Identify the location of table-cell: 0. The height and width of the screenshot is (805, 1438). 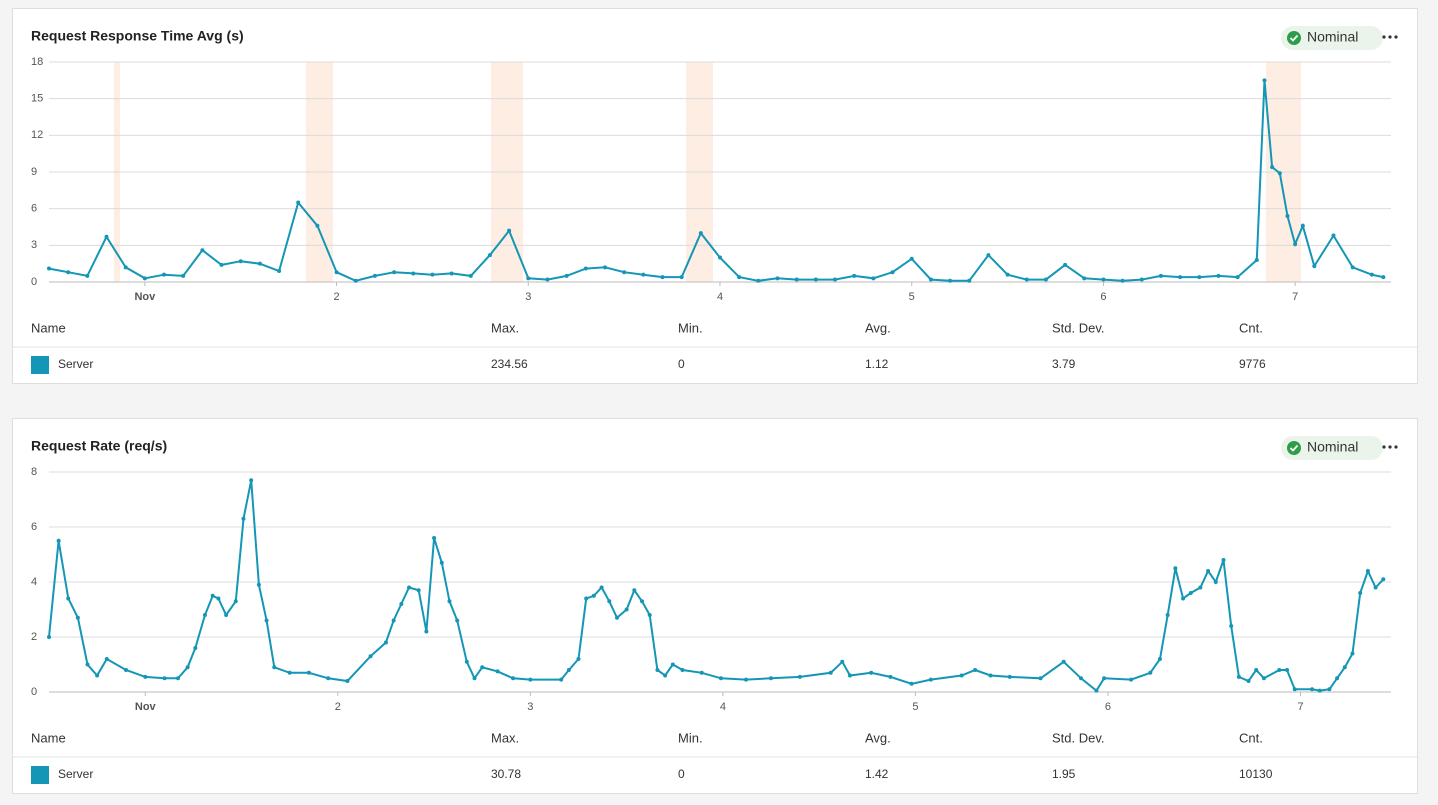
(681, 364).